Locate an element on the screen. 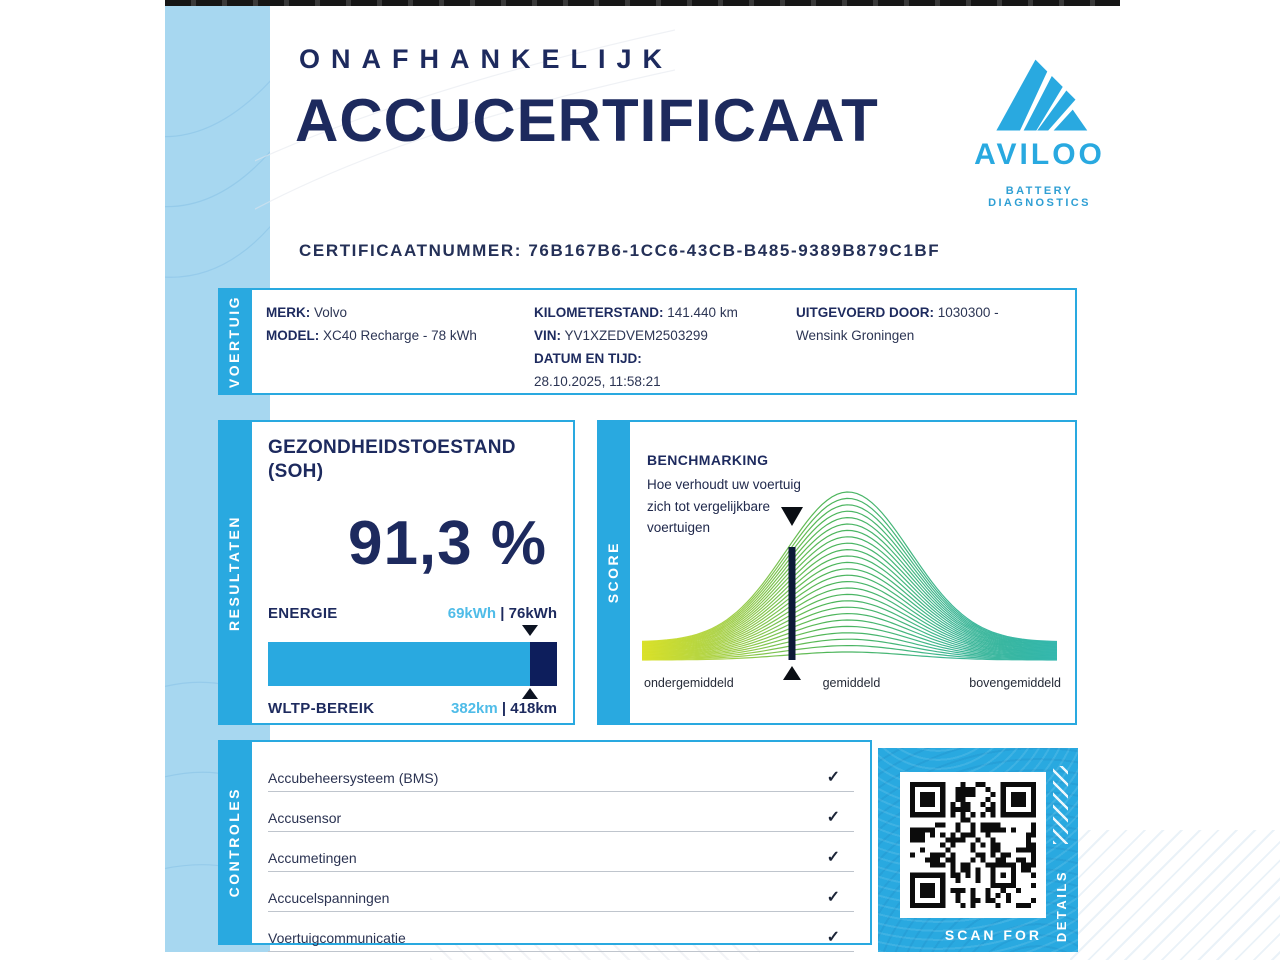  soh-title-line2: (SOH) is located at coordinates (296, 471).